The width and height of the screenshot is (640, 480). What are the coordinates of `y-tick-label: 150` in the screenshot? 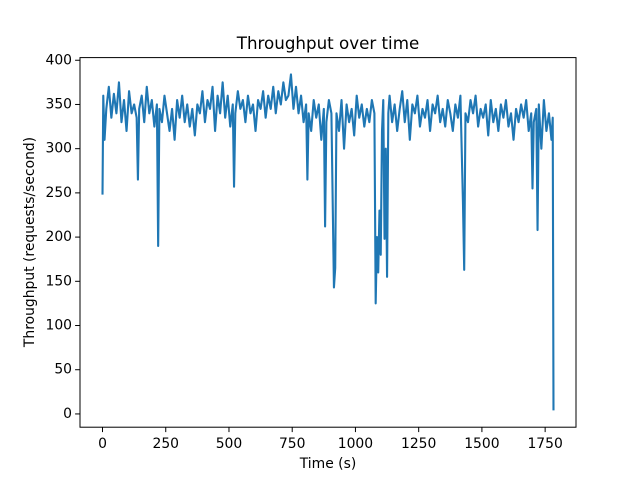 It's located at (58, 281).